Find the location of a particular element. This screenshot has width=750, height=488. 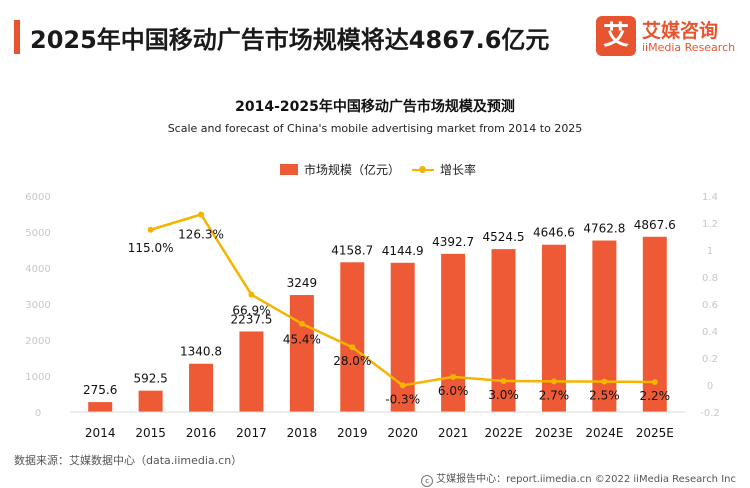

x-tick-label: 2019 is located at coordinates (352, 433).